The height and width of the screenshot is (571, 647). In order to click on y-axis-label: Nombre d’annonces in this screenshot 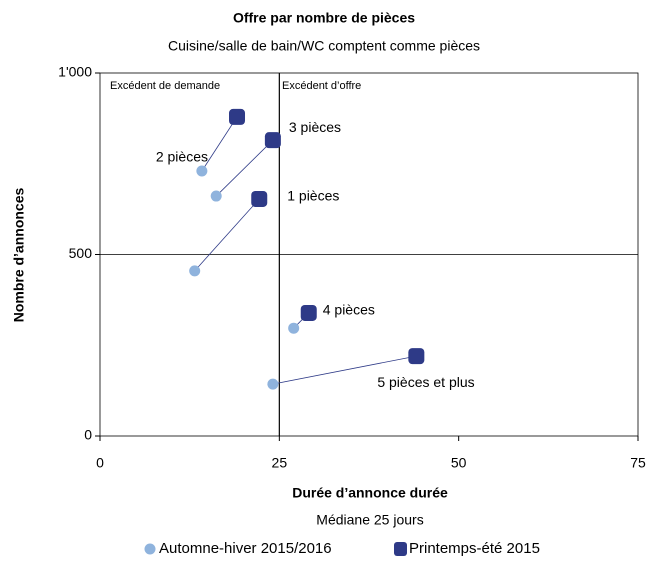, I will do `click(19, 255)`.